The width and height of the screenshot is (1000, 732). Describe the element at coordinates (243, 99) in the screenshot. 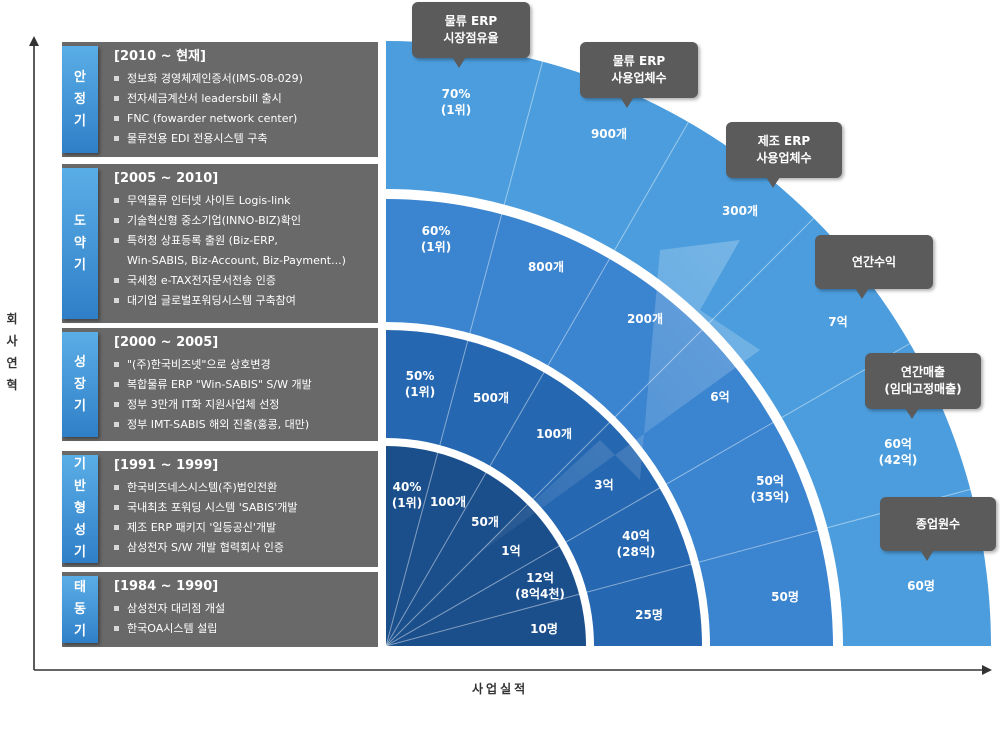

I see `history-item: 전자세금계산서 leadersbill 출시` at that location.